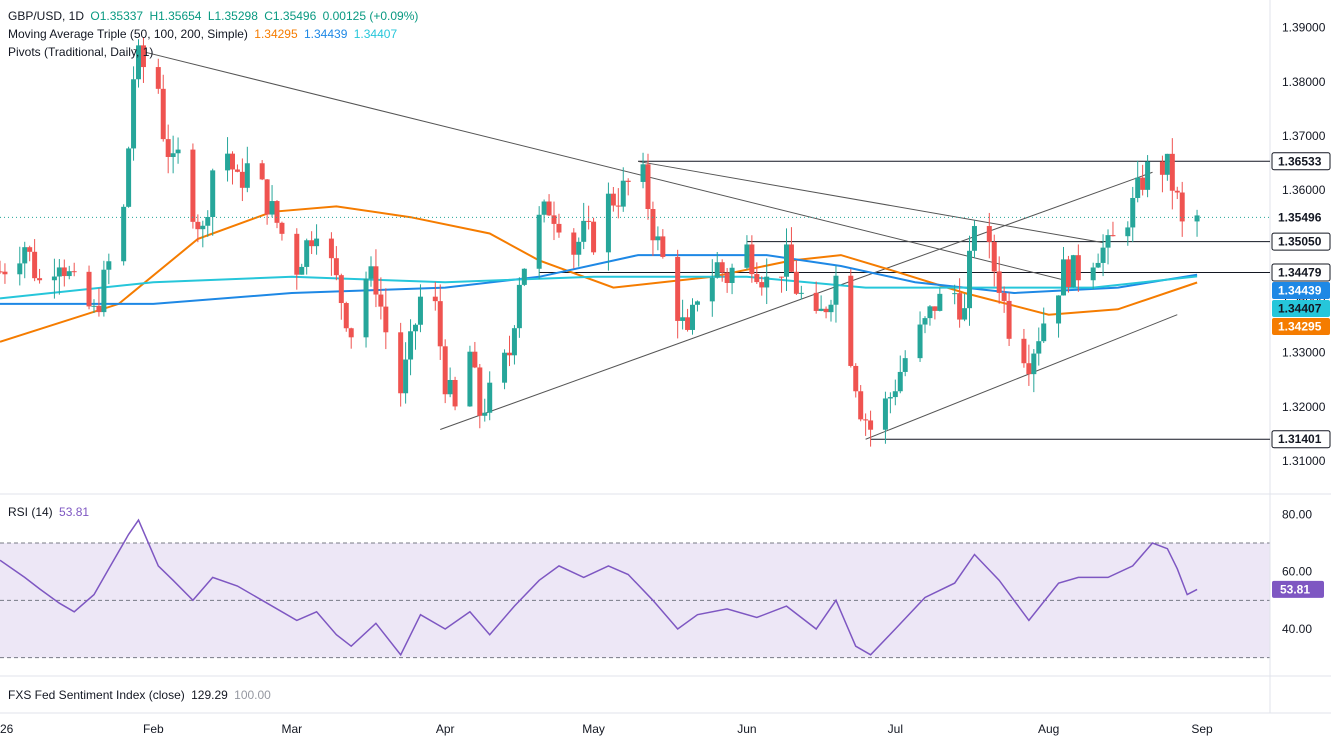 The height and width of the screenshot is (743, 1331). I want to click on change-value: 0.00125 (+0.09%), so click(370, 16).